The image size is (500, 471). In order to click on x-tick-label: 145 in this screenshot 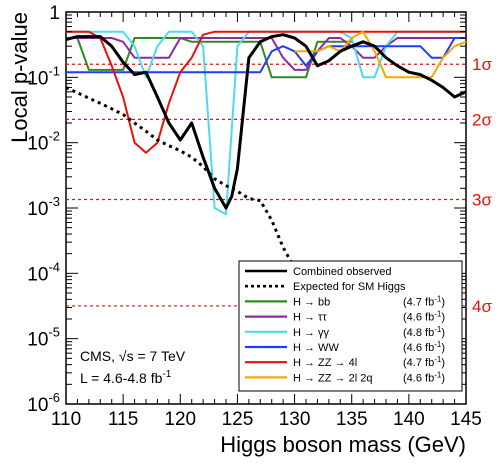, I will do `click(466, 419)`.